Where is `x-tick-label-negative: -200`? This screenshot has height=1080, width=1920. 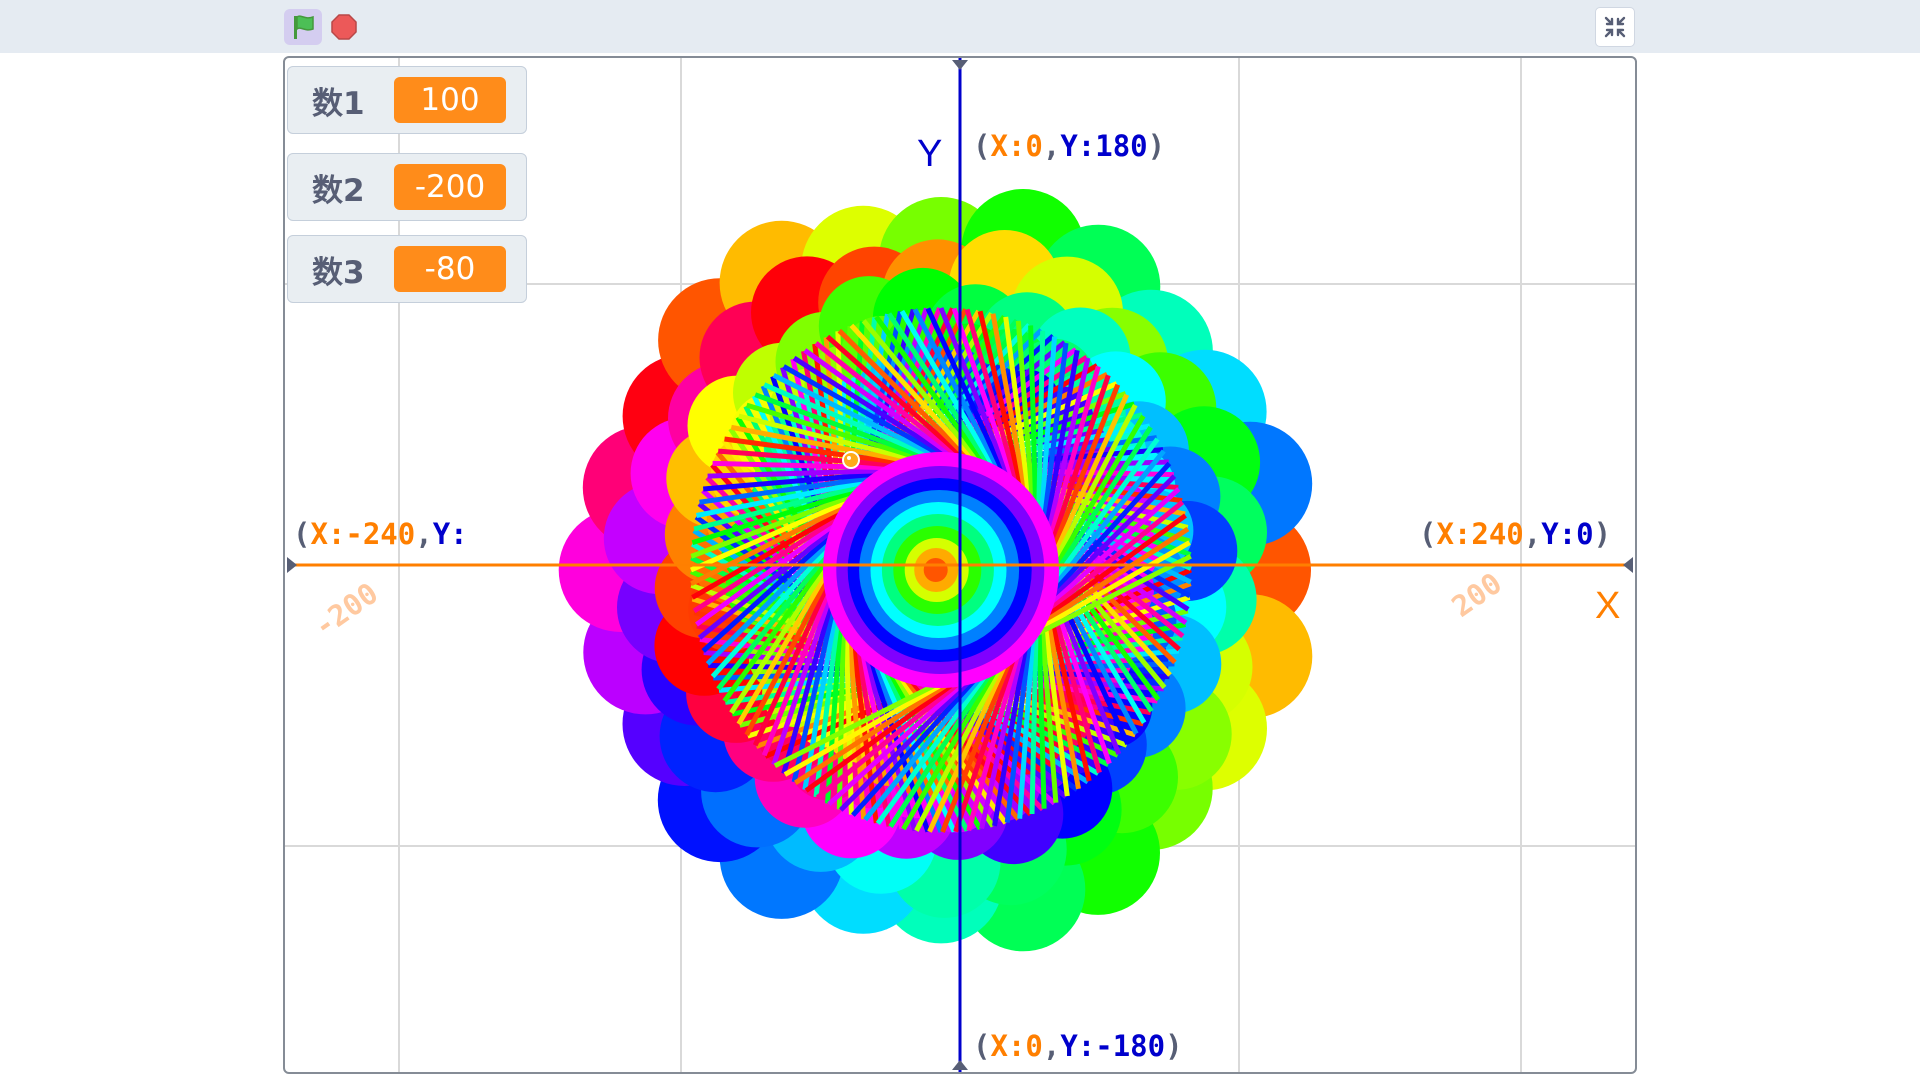 x-tick-label-negative: -200 is located at coordinates (346, 610).